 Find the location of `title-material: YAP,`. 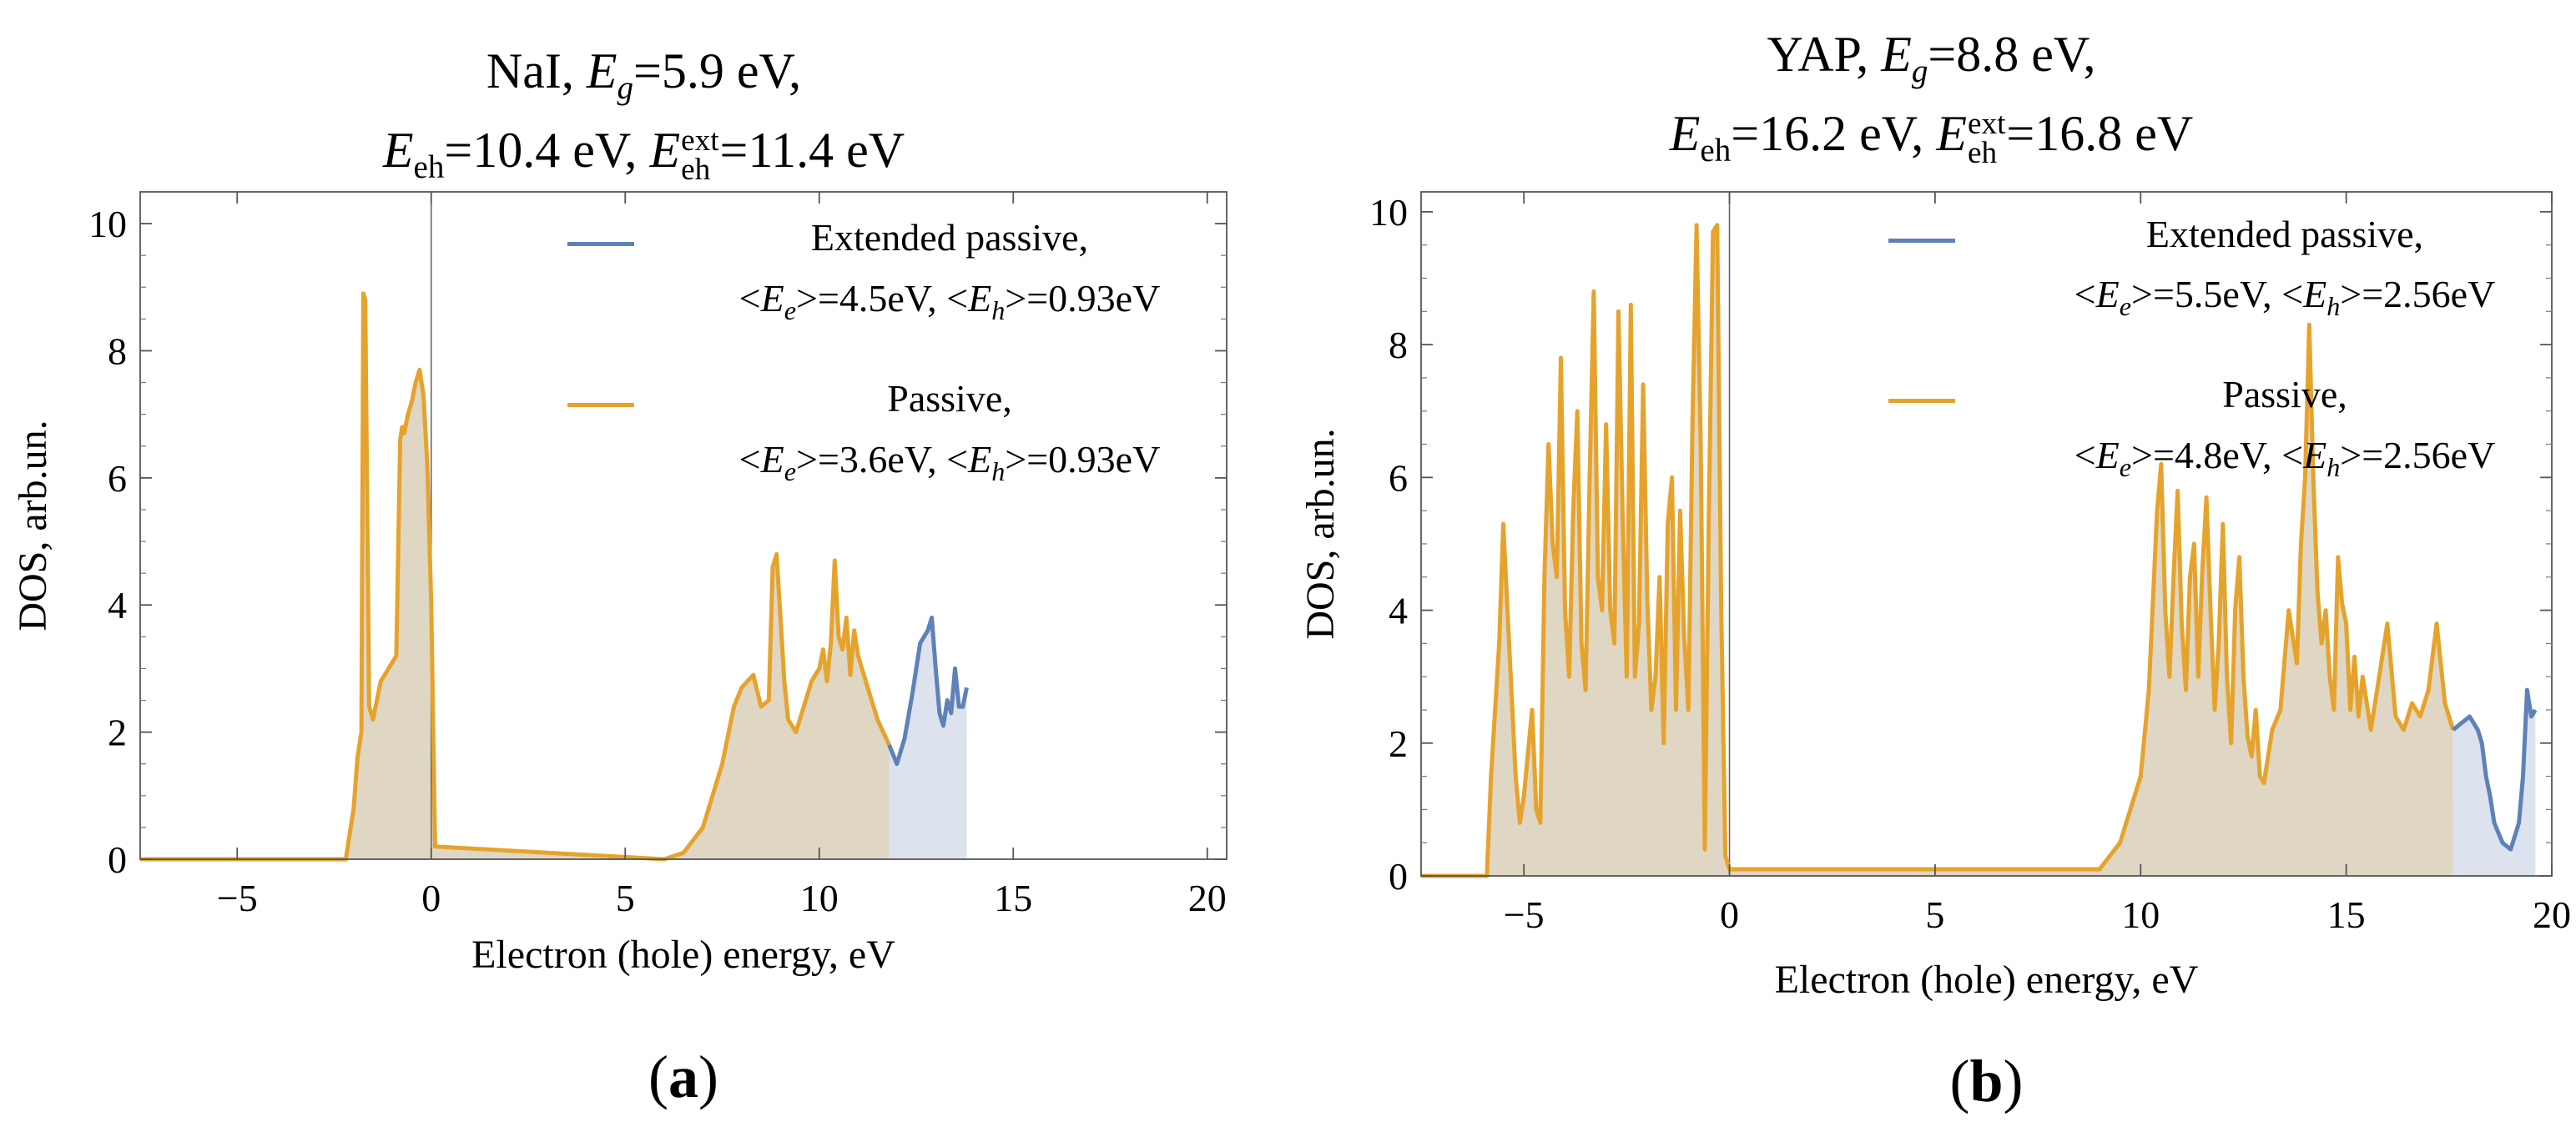

title-material: YAP, is located at coordinates (1824, 54).